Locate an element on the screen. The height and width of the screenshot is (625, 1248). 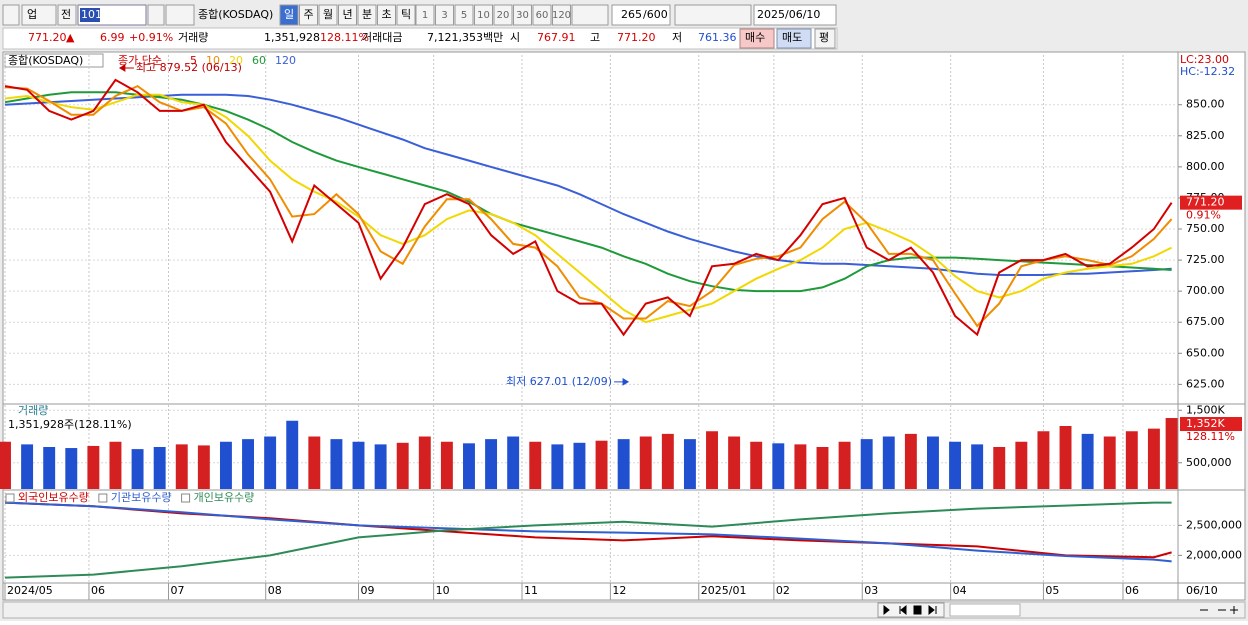
y-tick-label: 825.00 is located at coordinates (1205, 135).